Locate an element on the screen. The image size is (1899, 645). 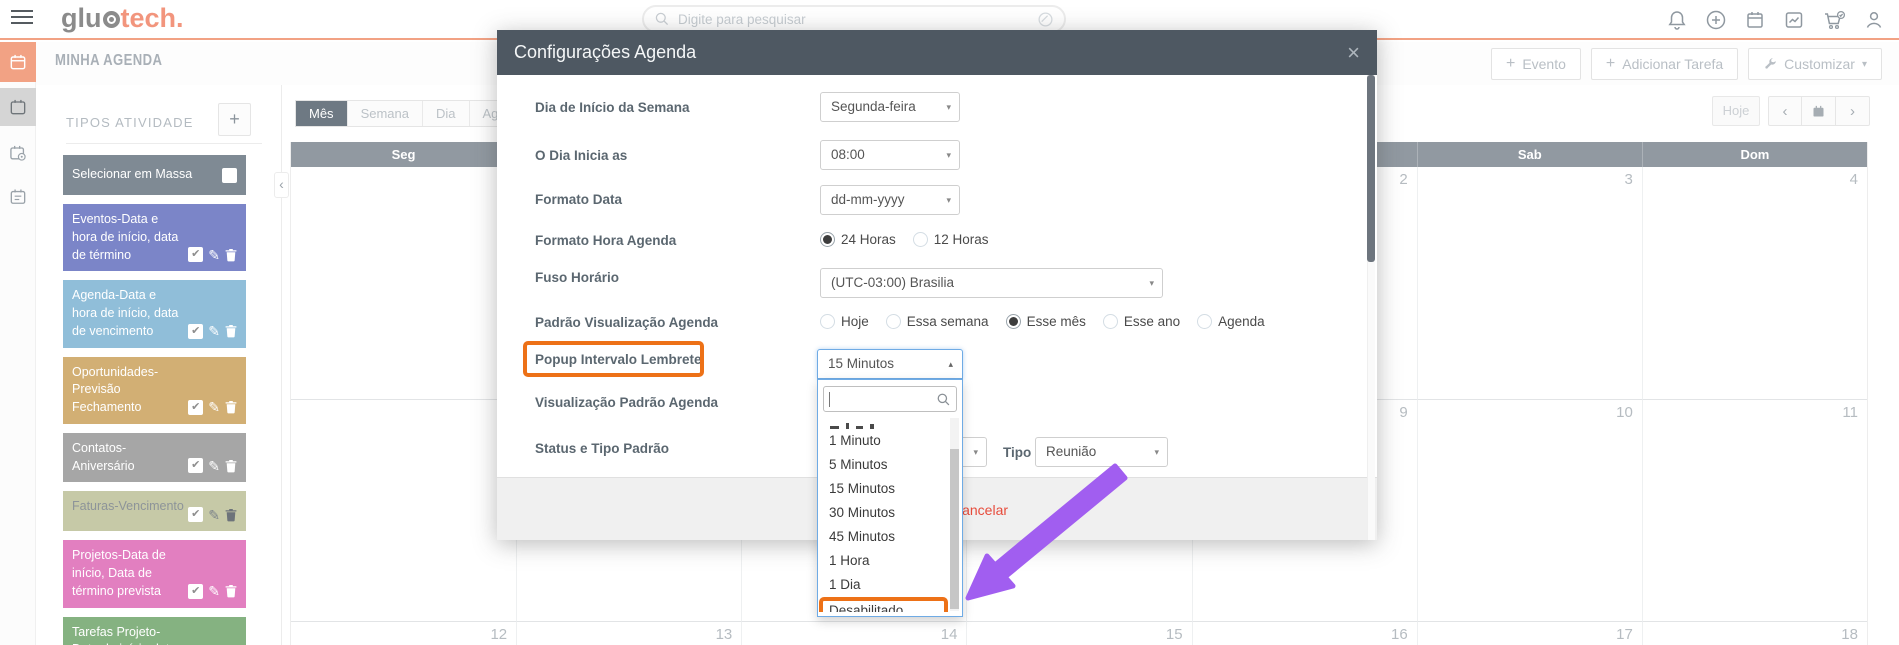
tab-dia: Dia is located at coordinates (445, 113).